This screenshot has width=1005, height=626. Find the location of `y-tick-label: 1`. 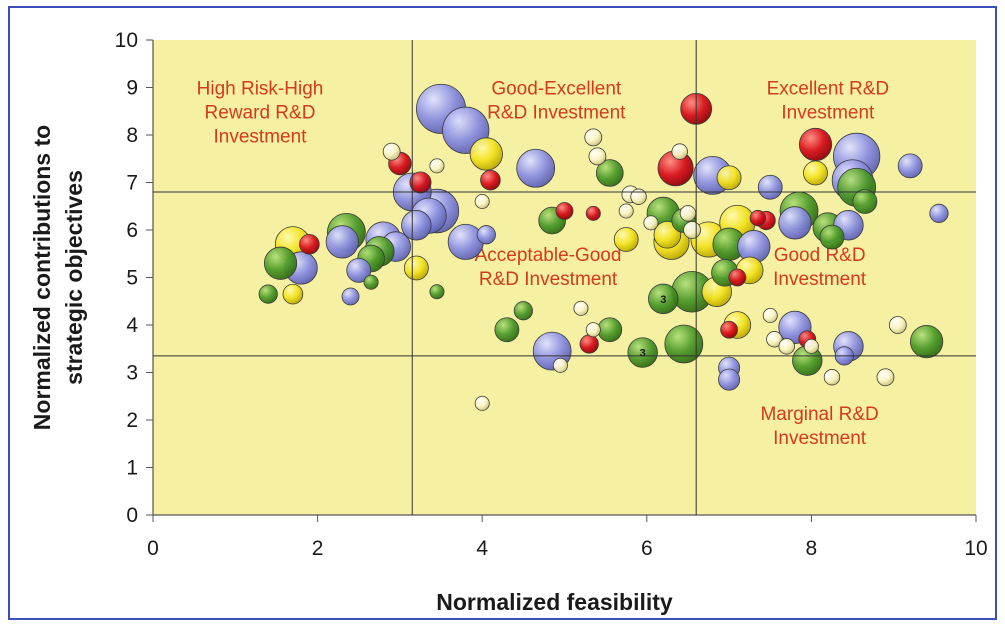

y-tick-label: 1 is located at coordinates (132, 468).